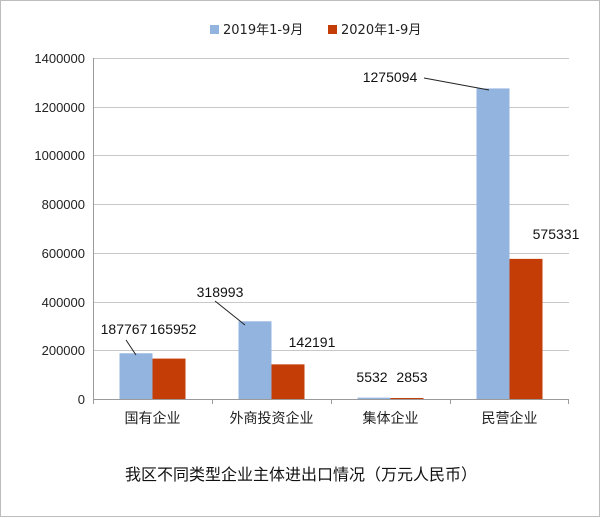  I want to click on y-tick-label: 1200000, so click(59, 107).